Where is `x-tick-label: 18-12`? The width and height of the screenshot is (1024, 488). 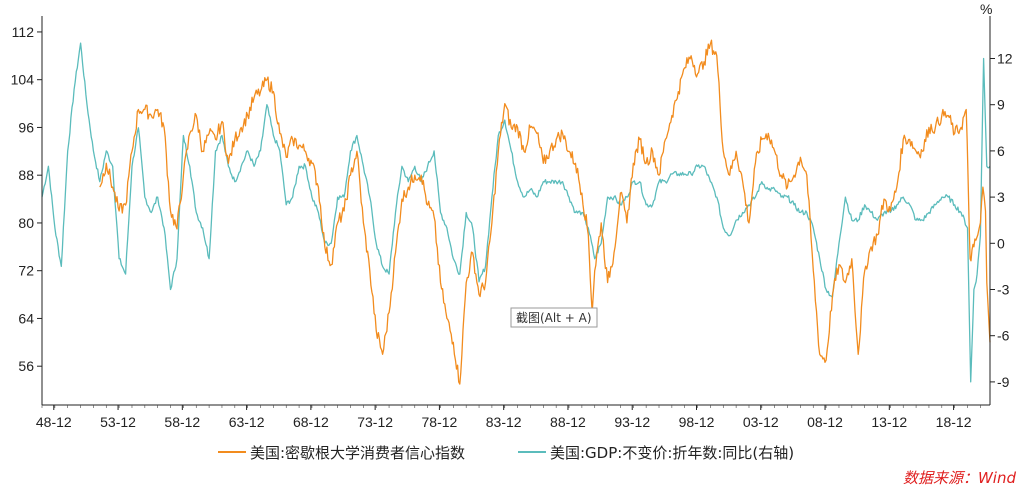 x-tick-label: 18-12 is located at coordinates (954, 422).